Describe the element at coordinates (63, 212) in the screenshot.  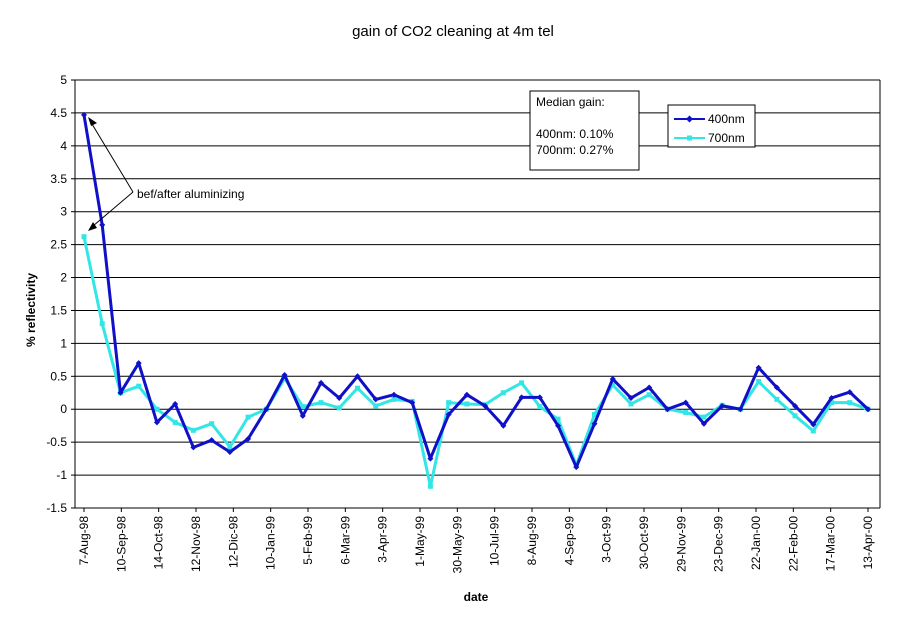
I see `y-tick-label: 3` at that location.